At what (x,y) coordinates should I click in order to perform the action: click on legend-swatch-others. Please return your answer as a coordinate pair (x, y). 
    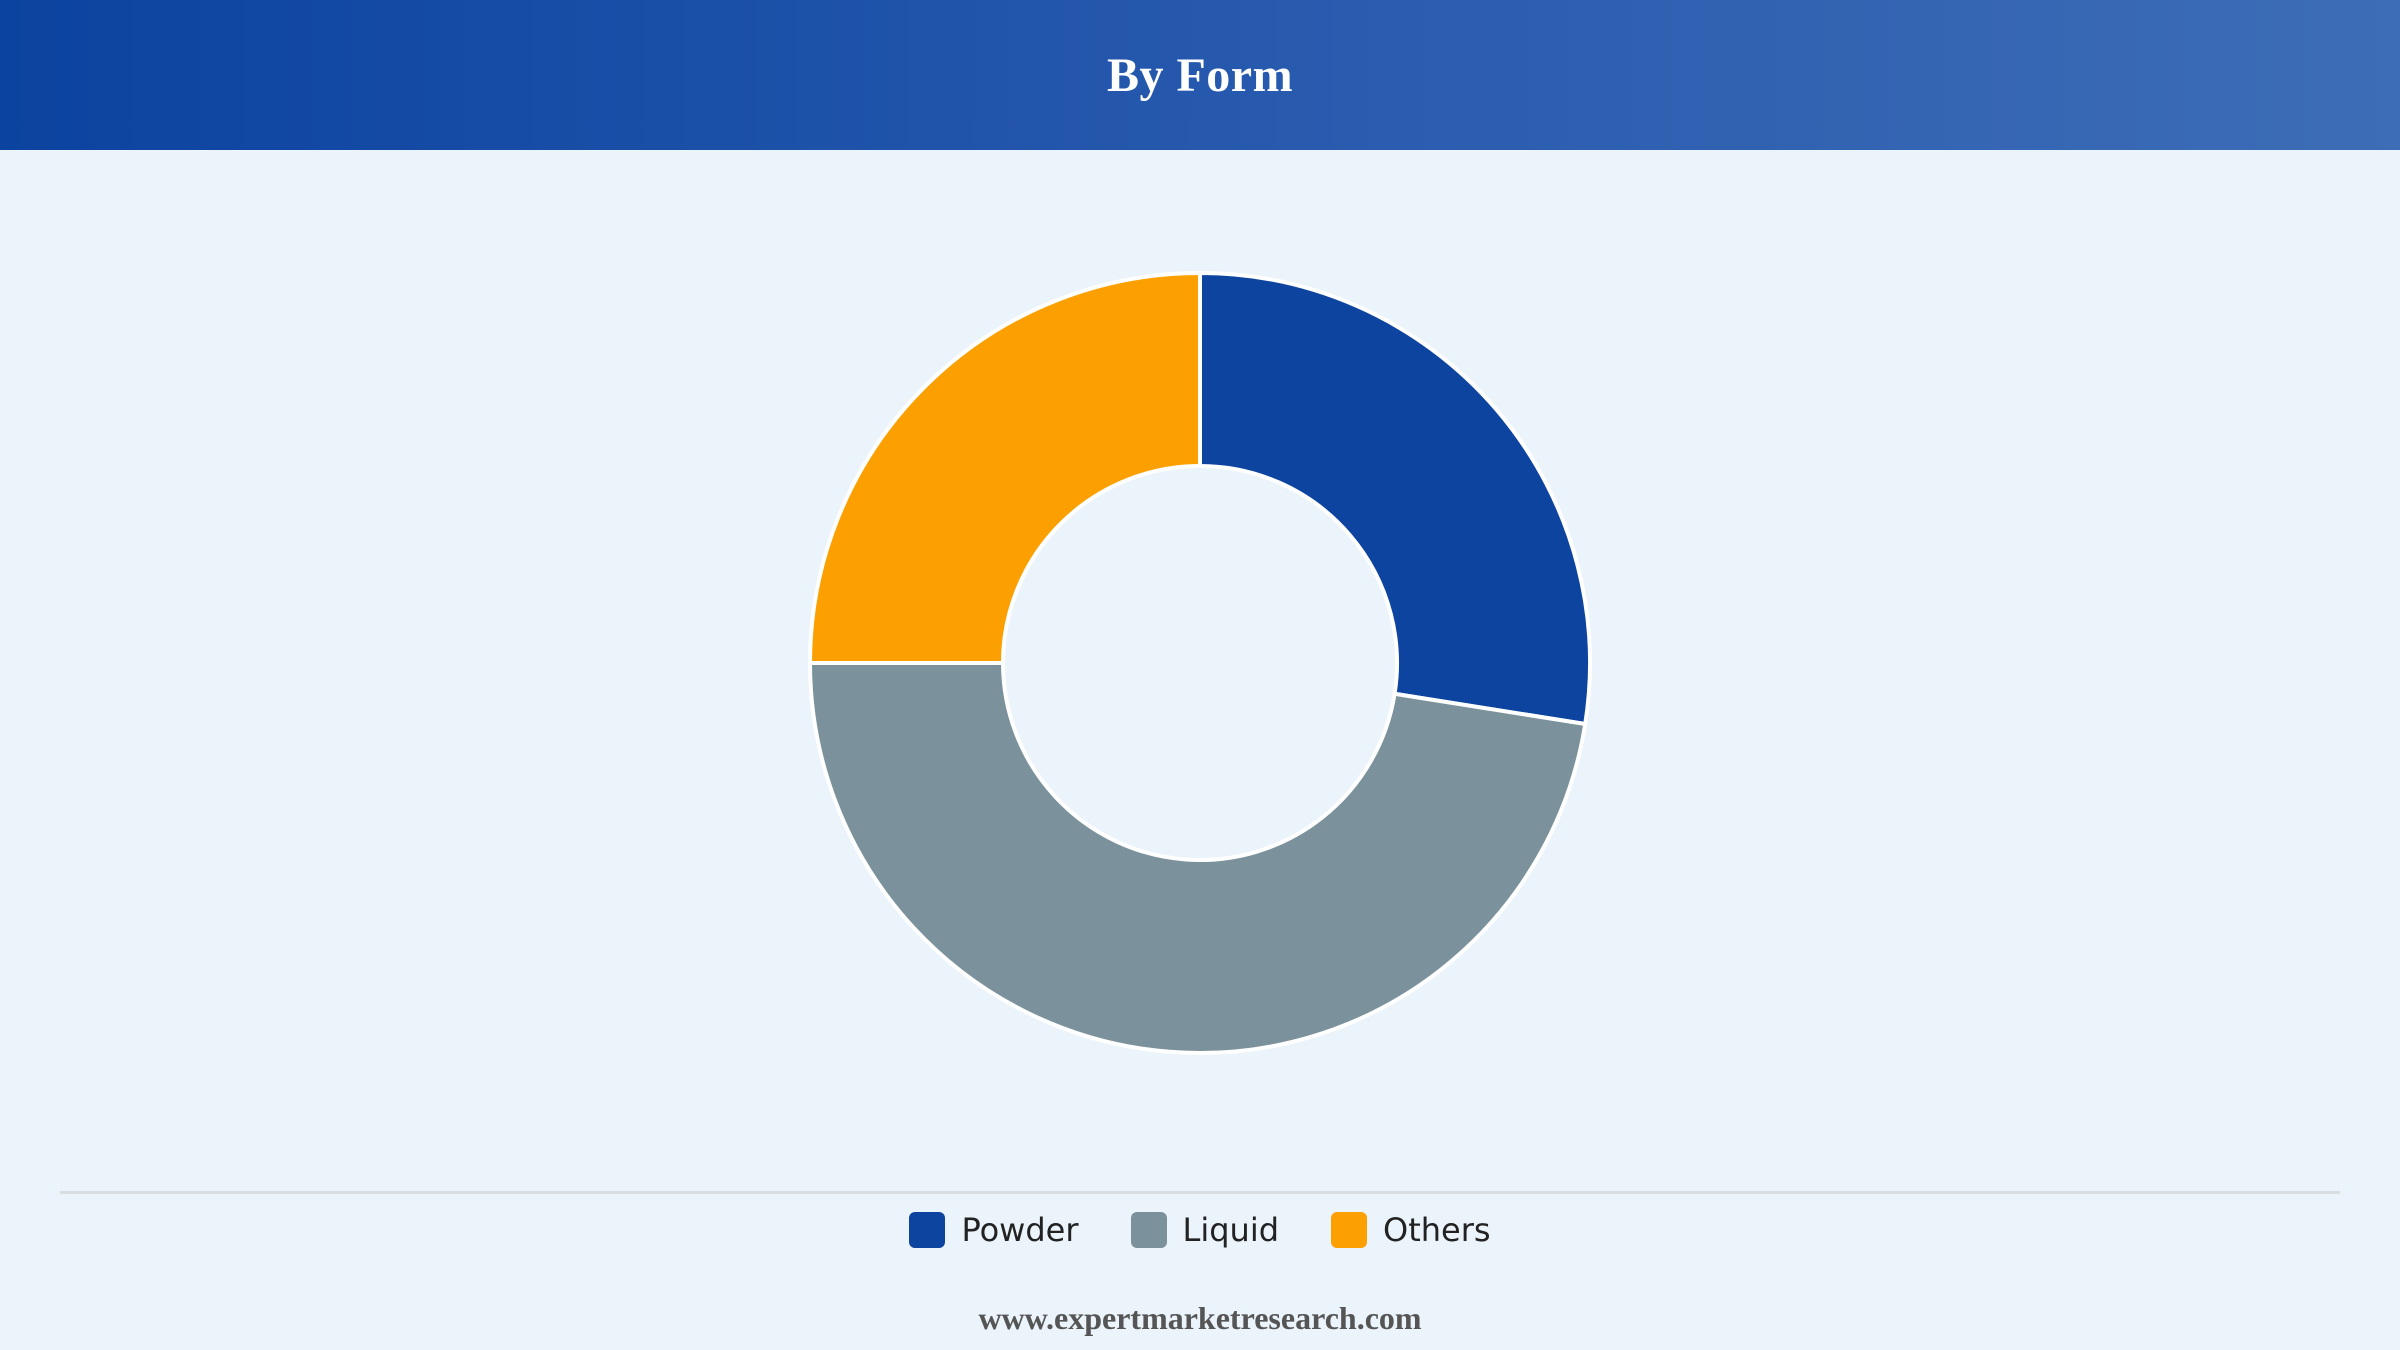
    Looking at the image, I should click on (1349, 1230).